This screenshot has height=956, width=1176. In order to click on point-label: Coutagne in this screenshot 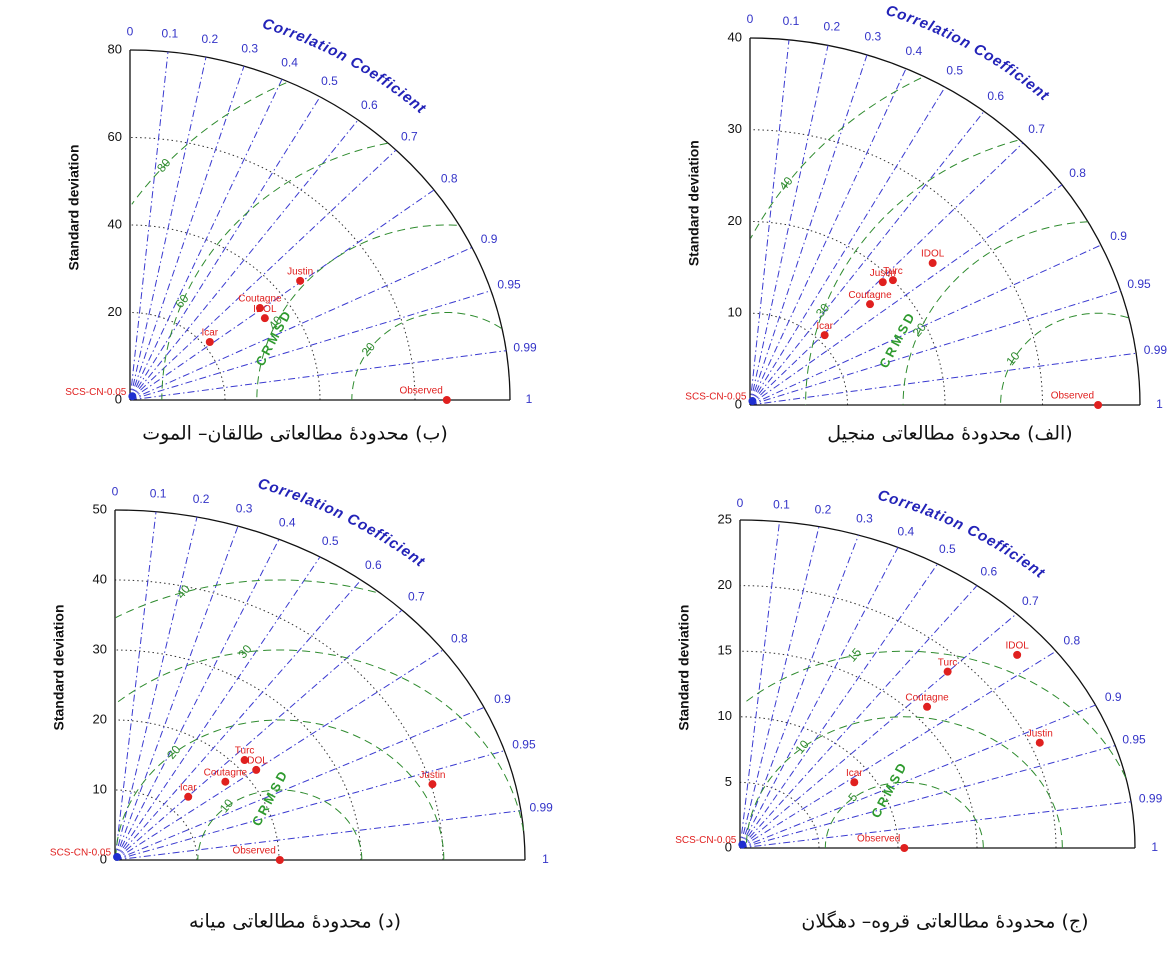, I will do `click(927, 697)`.